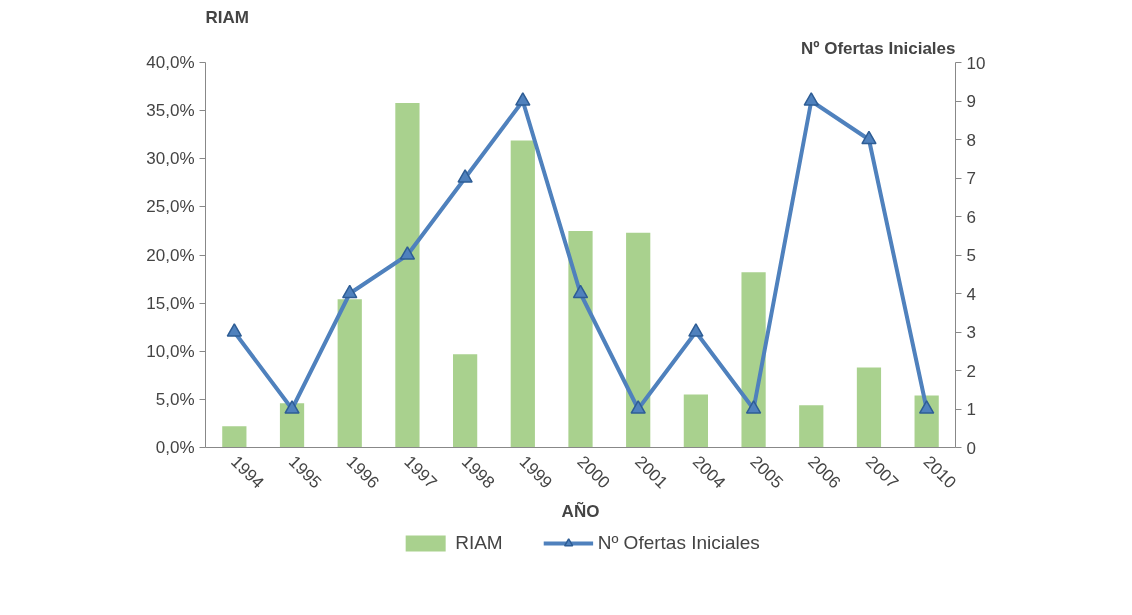 This screenshot has height=615, width=1132. I want to click on x-axis-title: AÑO, so click(580, 510).